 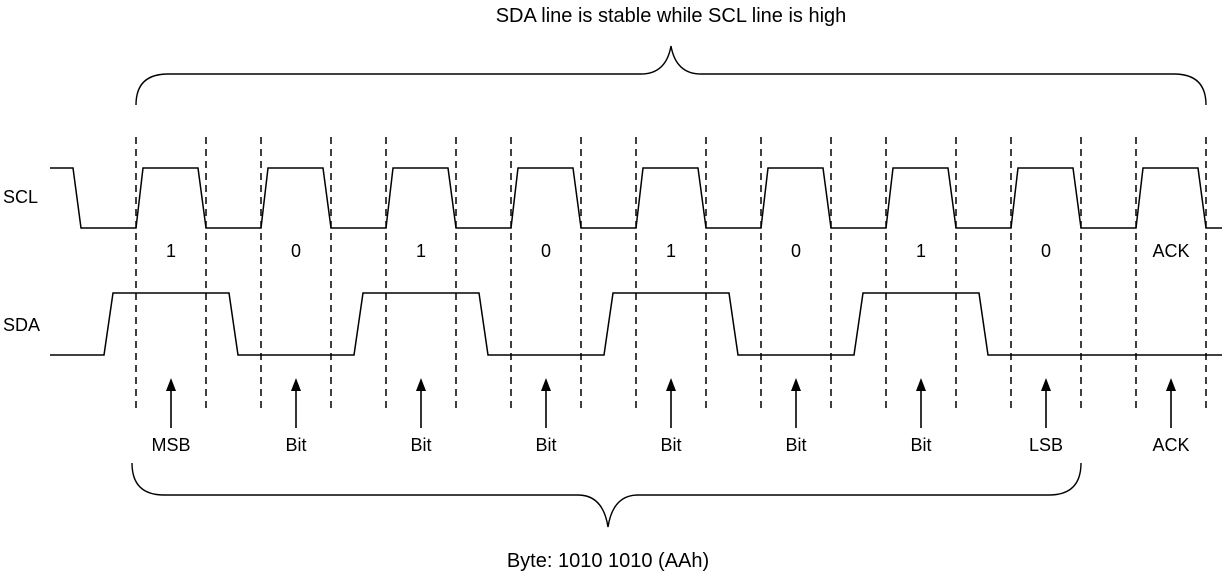 I want to click on byte-caption-label: Byte: 1010 1010 (AAh), so click(x=608, y=561).